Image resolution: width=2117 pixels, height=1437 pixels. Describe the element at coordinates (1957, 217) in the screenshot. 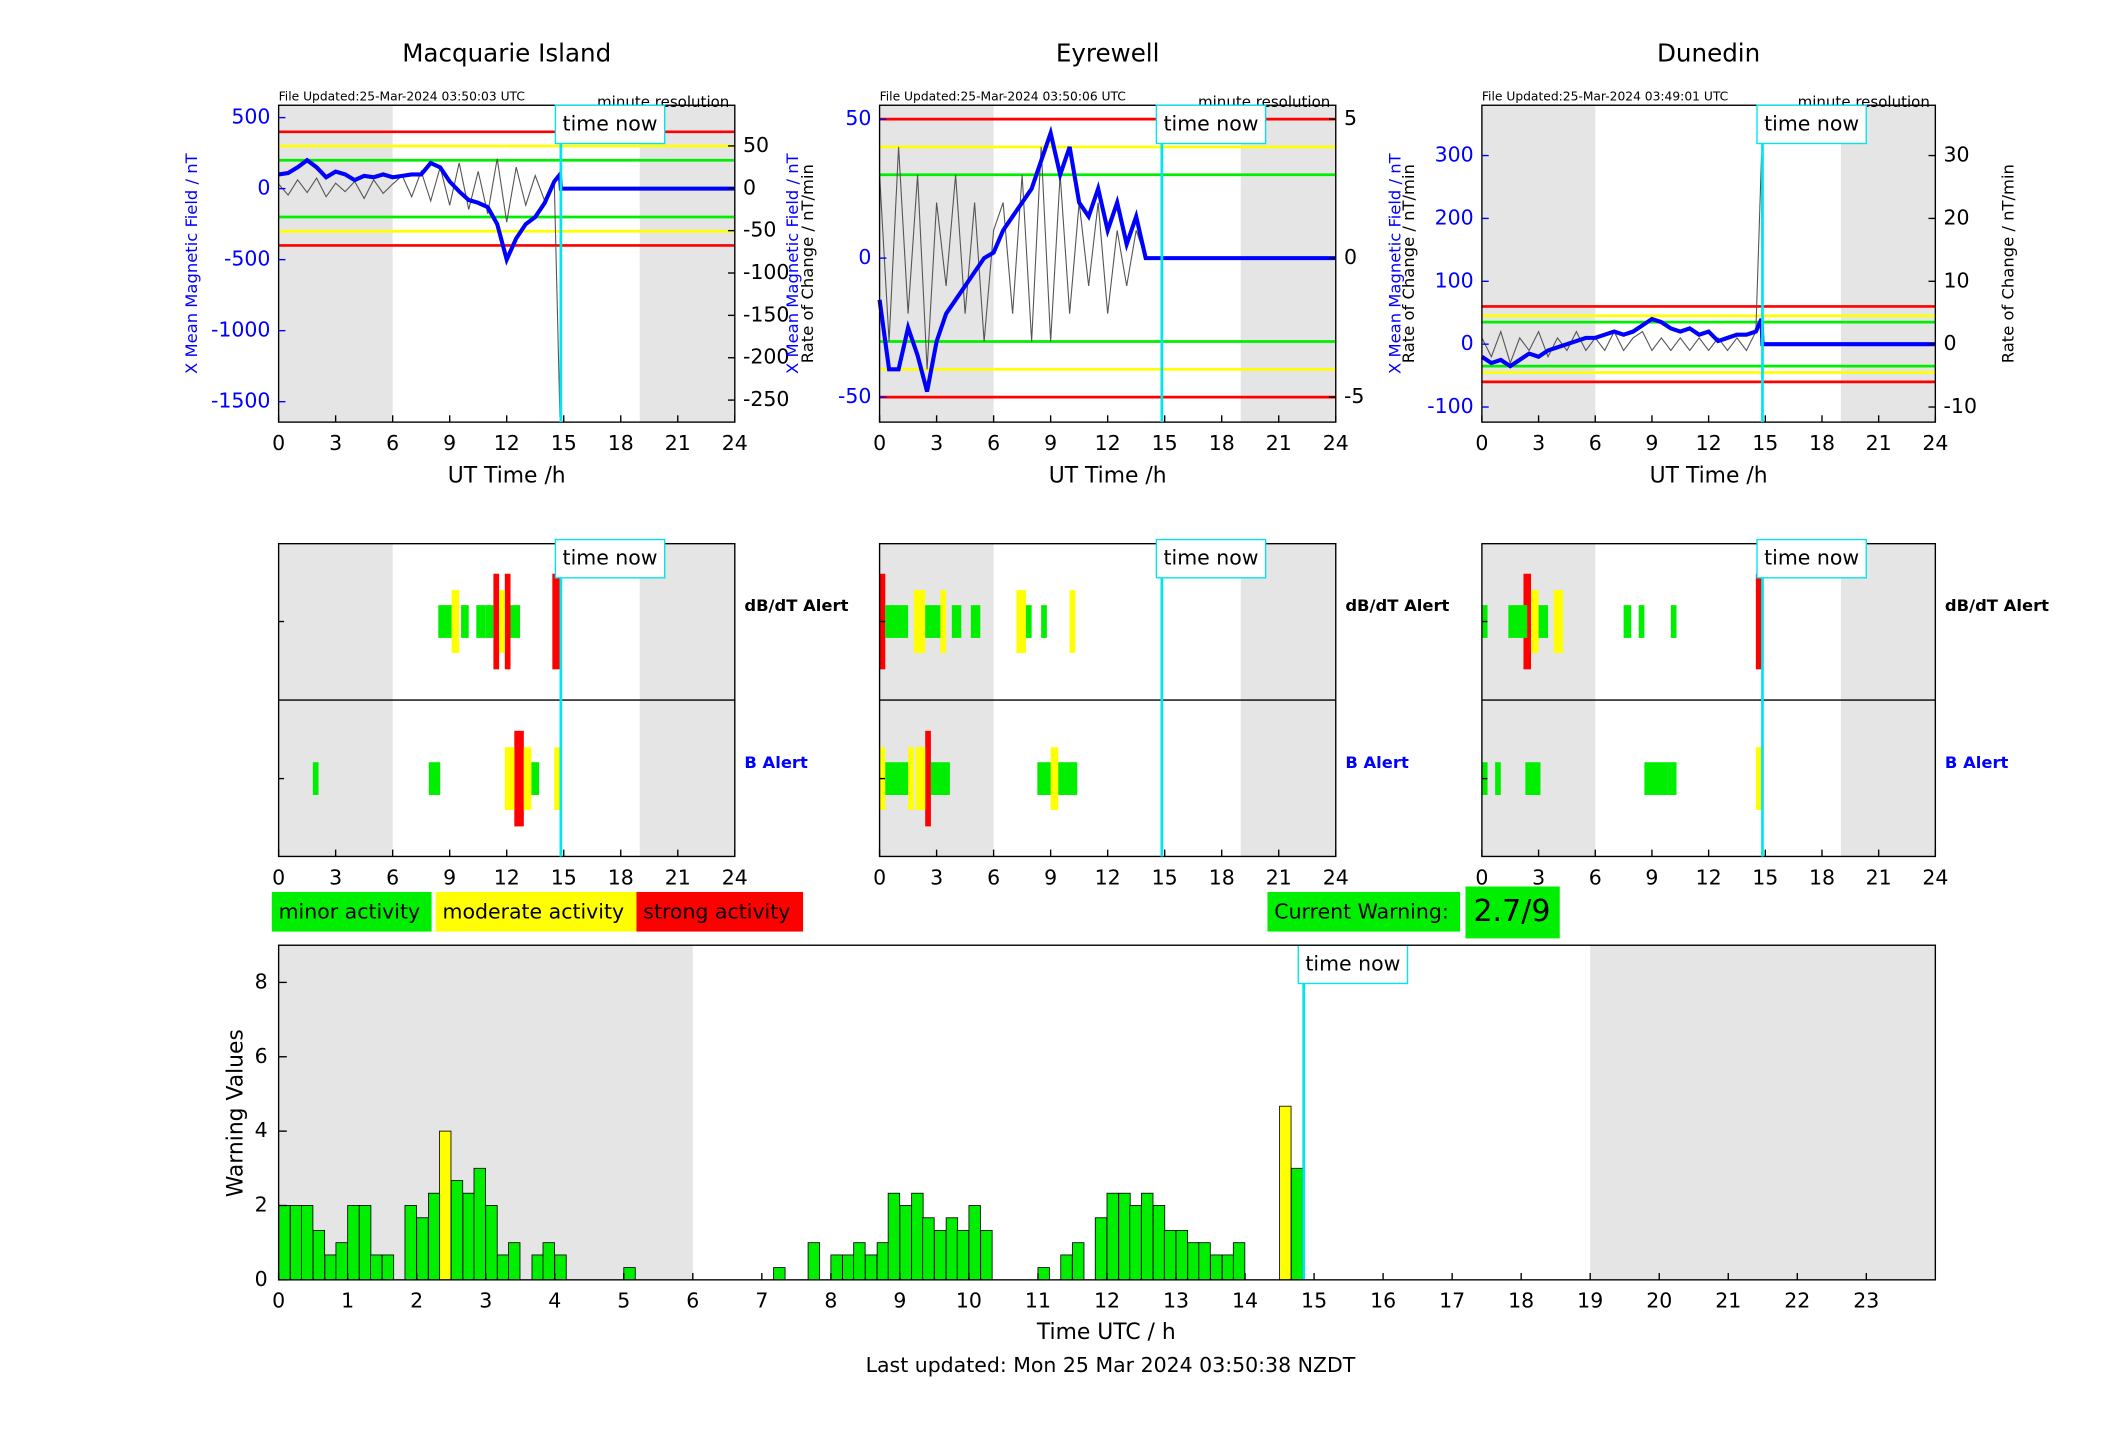

I see `y2-tick-label: 20` at that location.